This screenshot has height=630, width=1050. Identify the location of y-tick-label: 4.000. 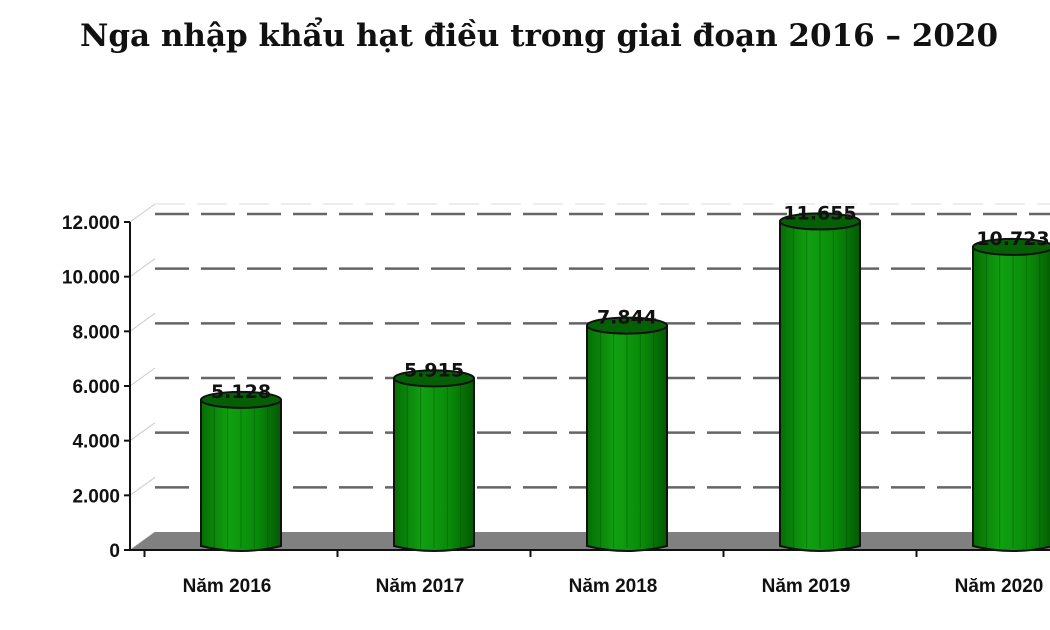
(96, 442).